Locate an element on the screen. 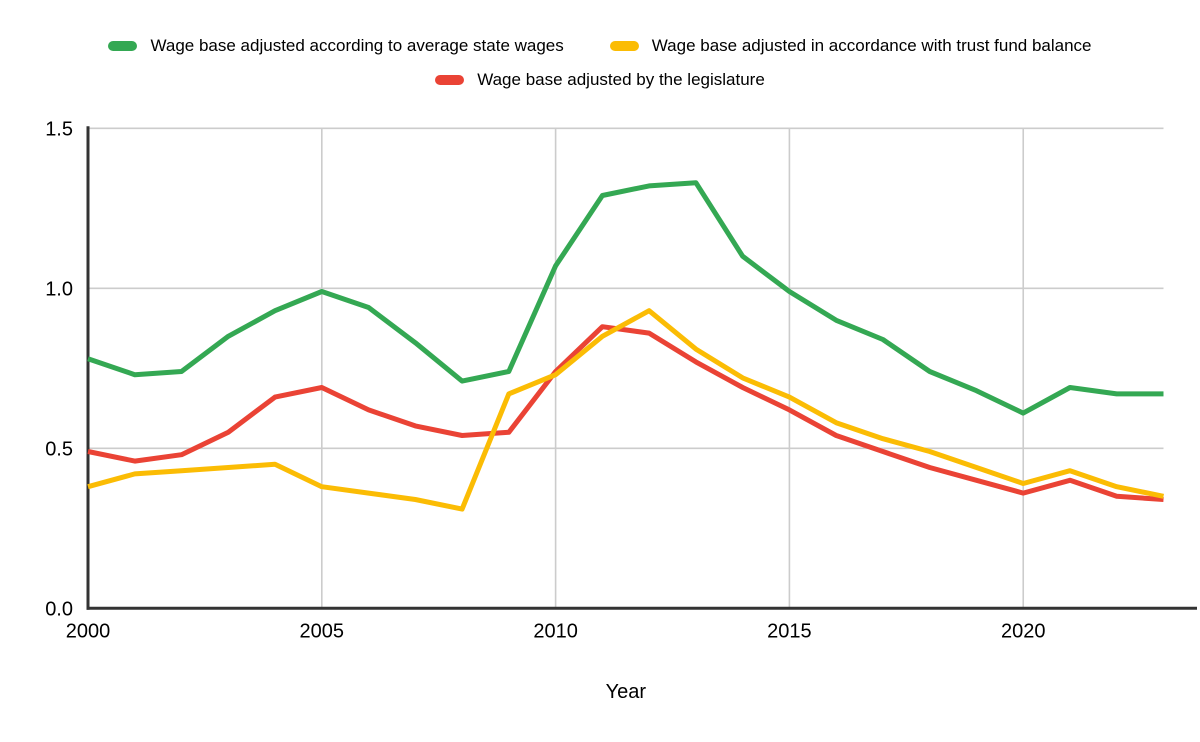 This screenshot has width=1200, height=742. y-tick-label: 0.5 is located at coordinates (59, 449).